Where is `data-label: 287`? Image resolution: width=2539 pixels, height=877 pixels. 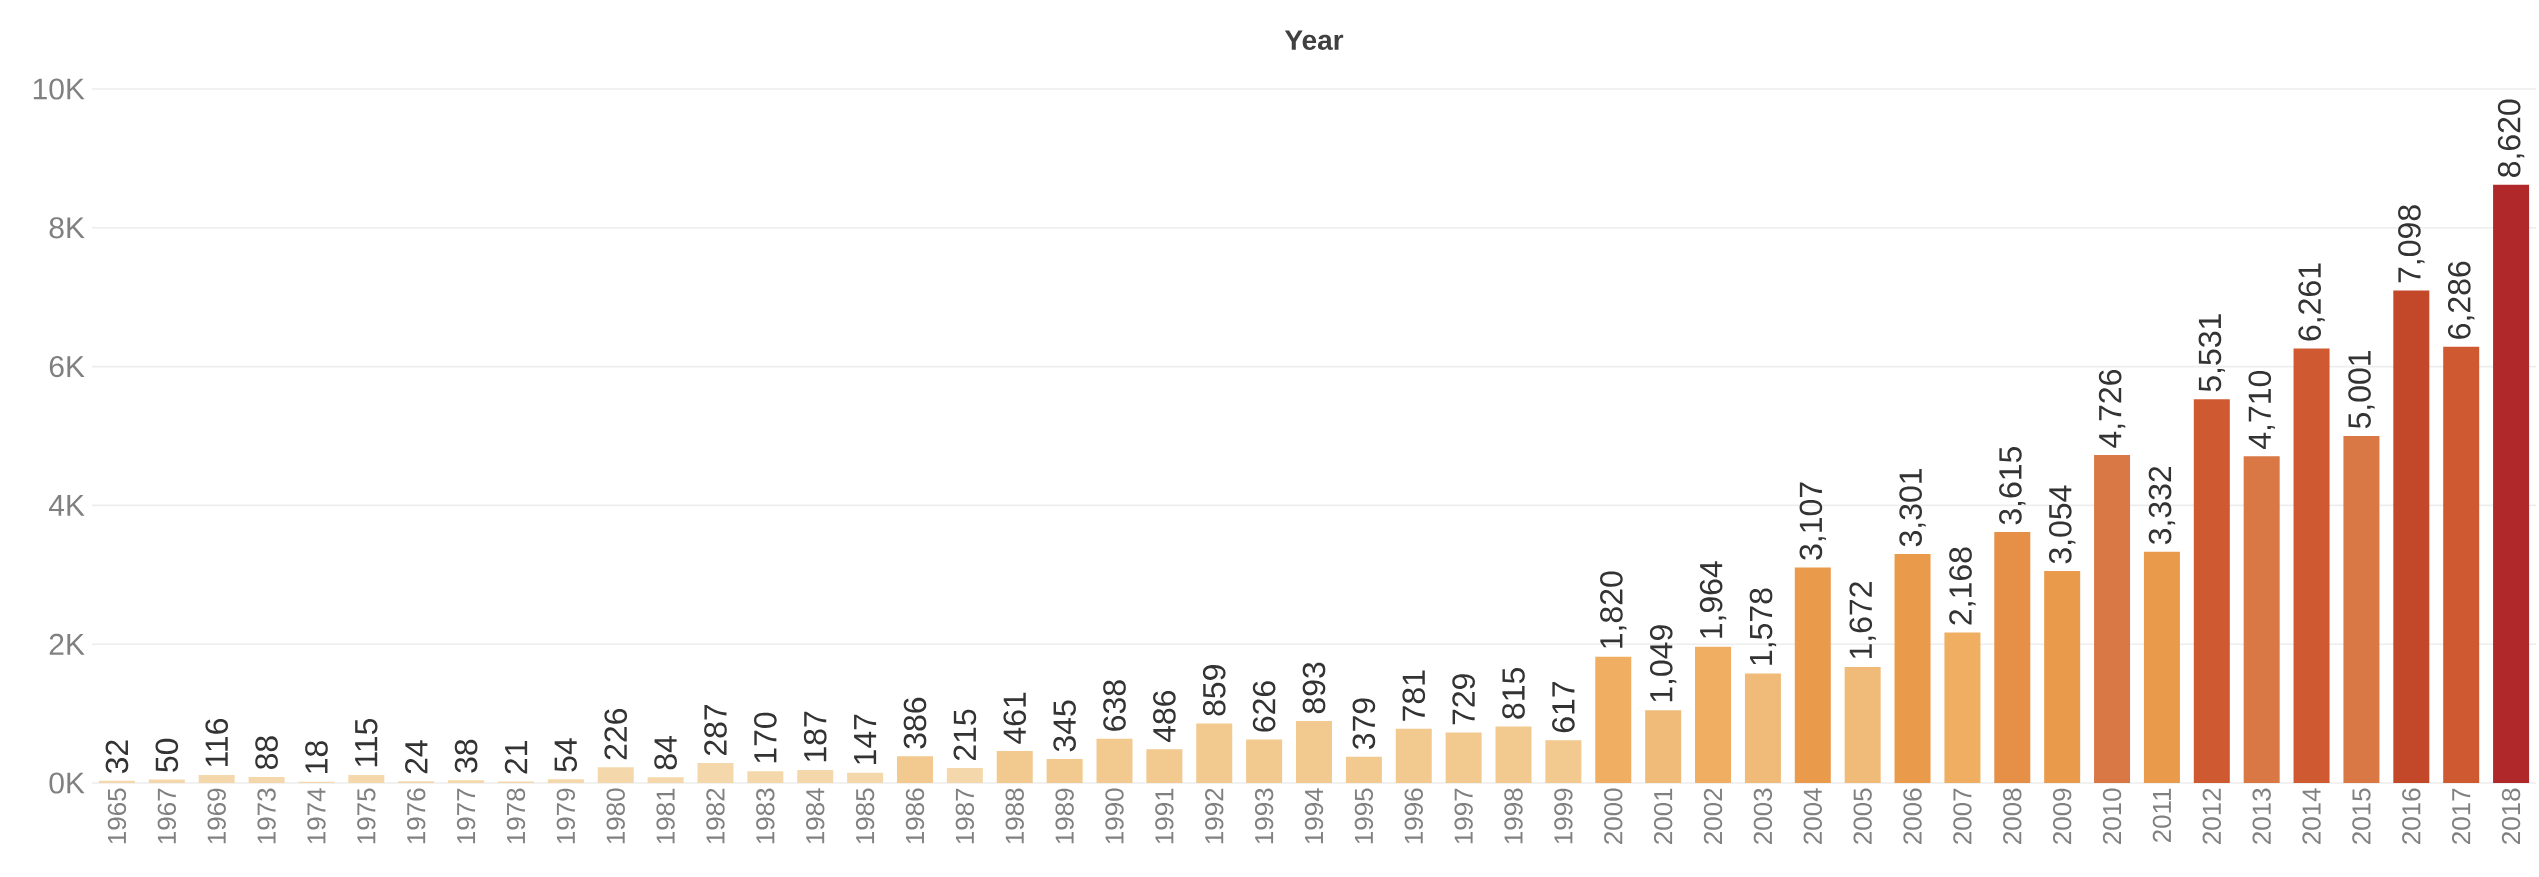
data-label: 287 is located at coordinates (715, 730).